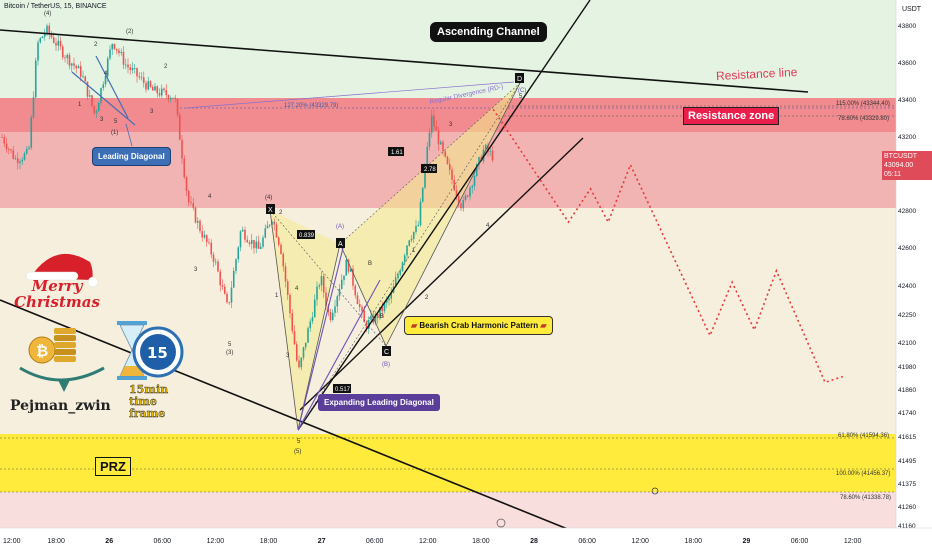 This screenshot has height=550, width=932. Describe the element at coordinates (131, 156) in the screenshot. I see `leading-diagonal-callout: Leading Diagonal` at that location.